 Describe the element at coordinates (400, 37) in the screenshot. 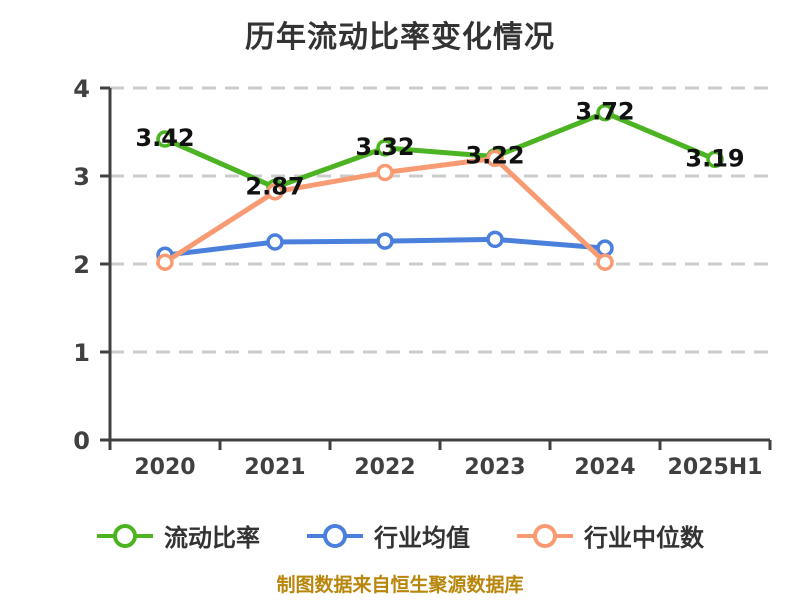

I see `chart-title: 历年流动比率变化情况` at that location.